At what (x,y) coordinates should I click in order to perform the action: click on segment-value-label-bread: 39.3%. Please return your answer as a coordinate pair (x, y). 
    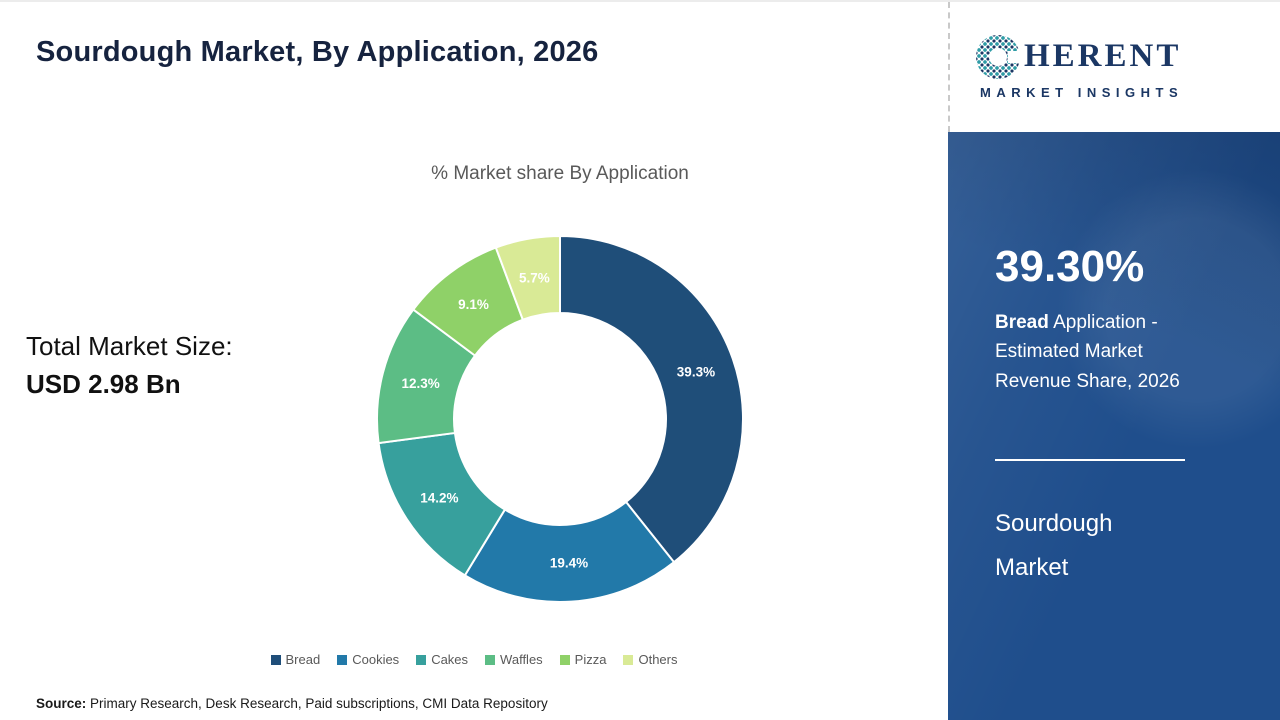
    Looking at the image, I should click on (696, 372).